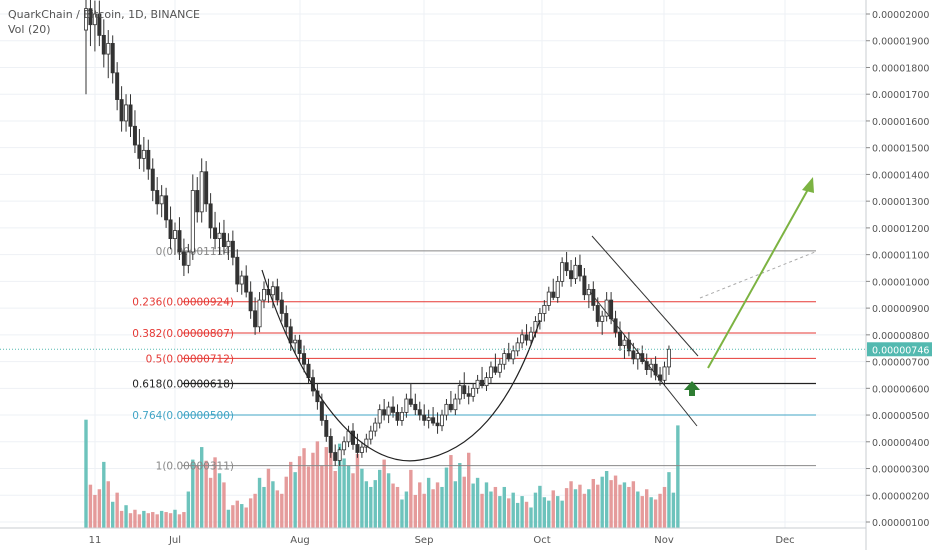 The width and height of the screenshot is (932, 550). Describe the element at coordinates (900, 470) in the screenshot. I see `price-tick-label: 0.00000300` at that location.